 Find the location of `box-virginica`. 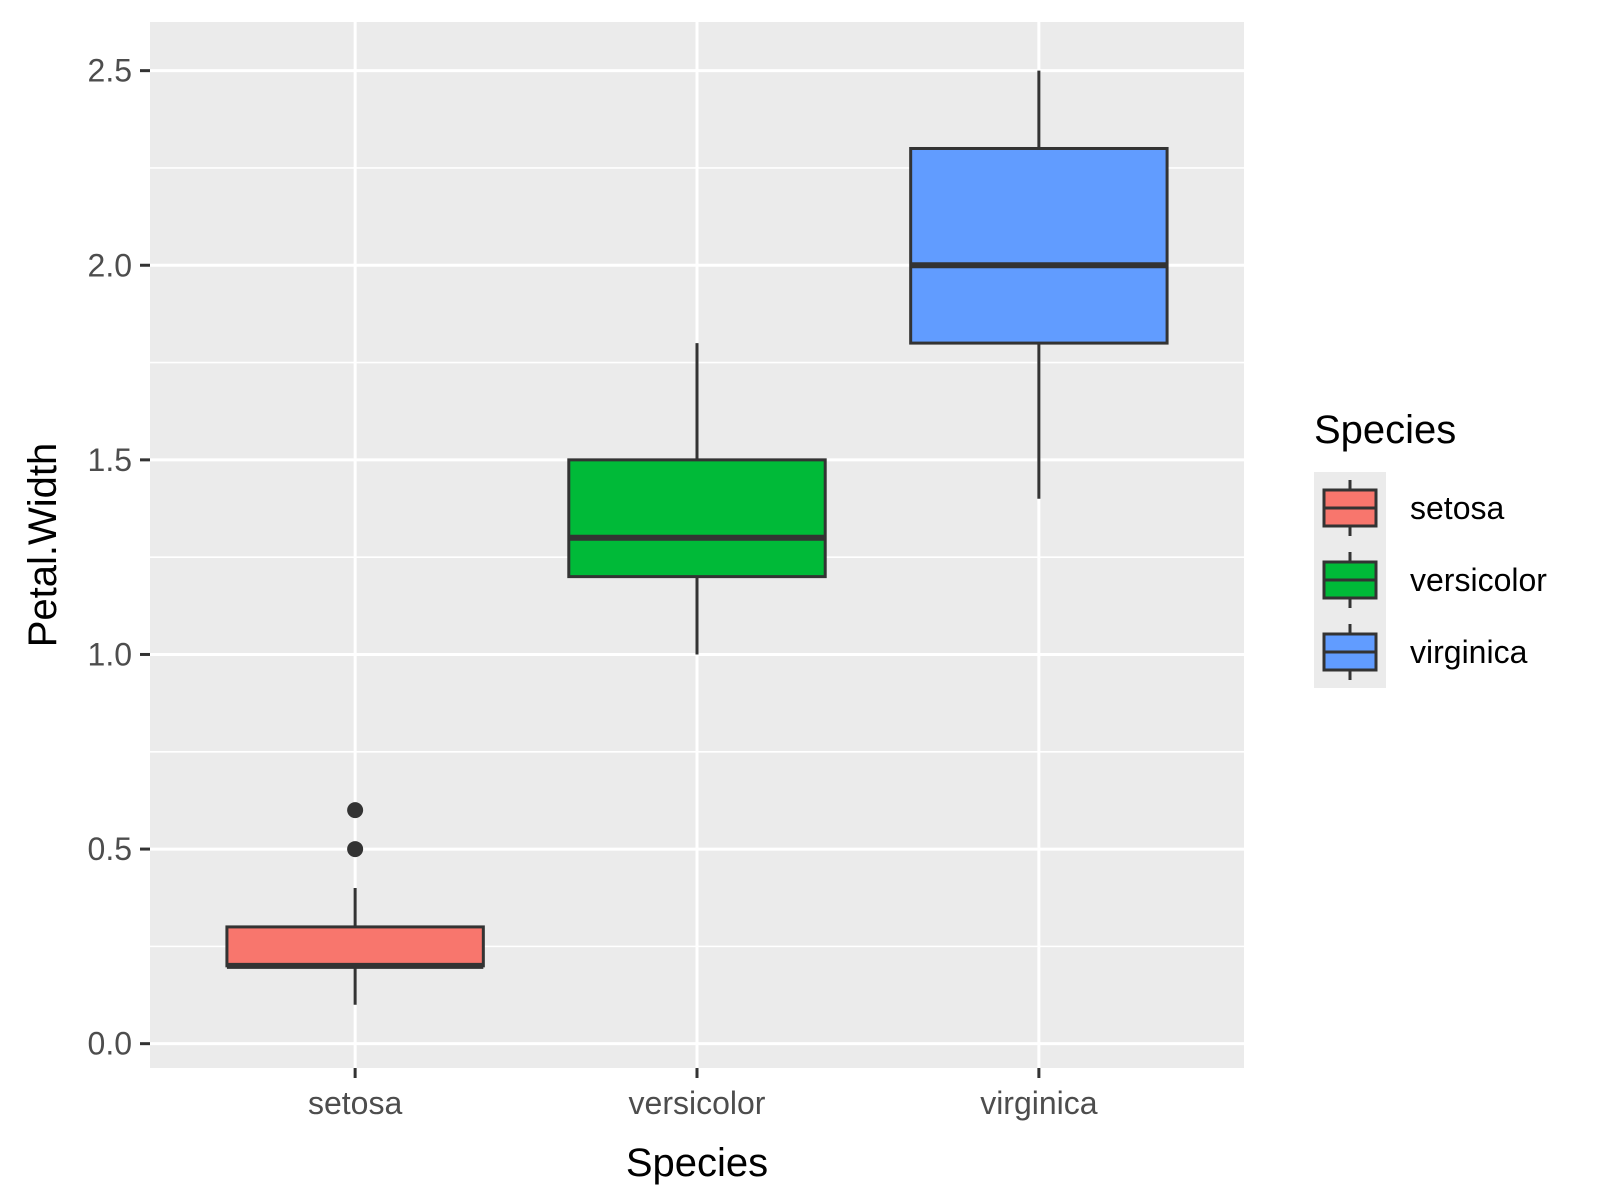

box-virginica is located at coordinates (1039, 284).